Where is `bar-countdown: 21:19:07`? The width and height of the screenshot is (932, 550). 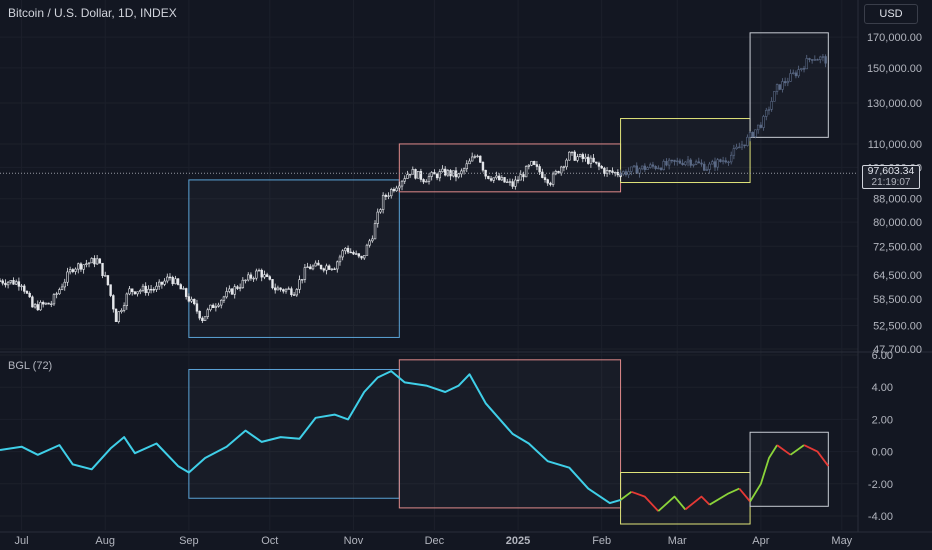
bar-countdown: 21:19:07 is located at coordinates (891, 182).